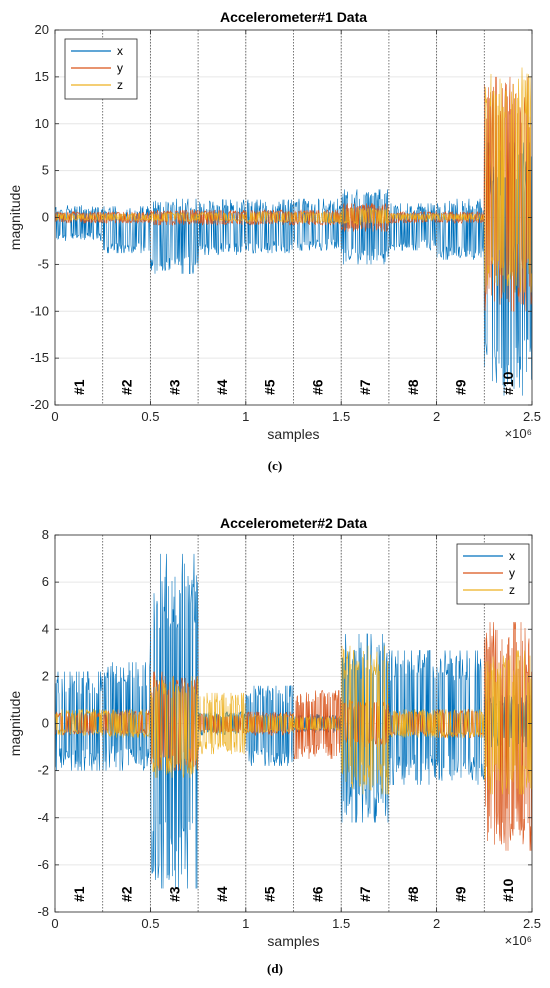 This screenshot has width=550, height=988. What do you see at coordinates (39, 310) in the screenshot?
I see `y-tick-label: -10` at bounding box center [39, 310].